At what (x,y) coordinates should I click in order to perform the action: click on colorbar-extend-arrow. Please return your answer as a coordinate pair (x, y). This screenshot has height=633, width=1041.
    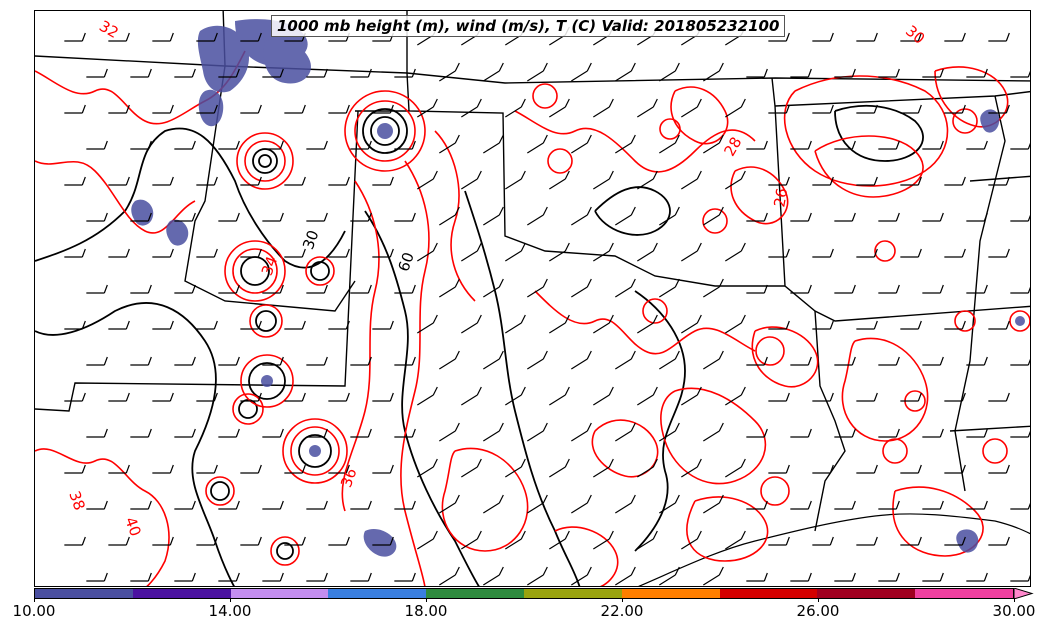
    Looking at the image, I should click on (1024, 593).